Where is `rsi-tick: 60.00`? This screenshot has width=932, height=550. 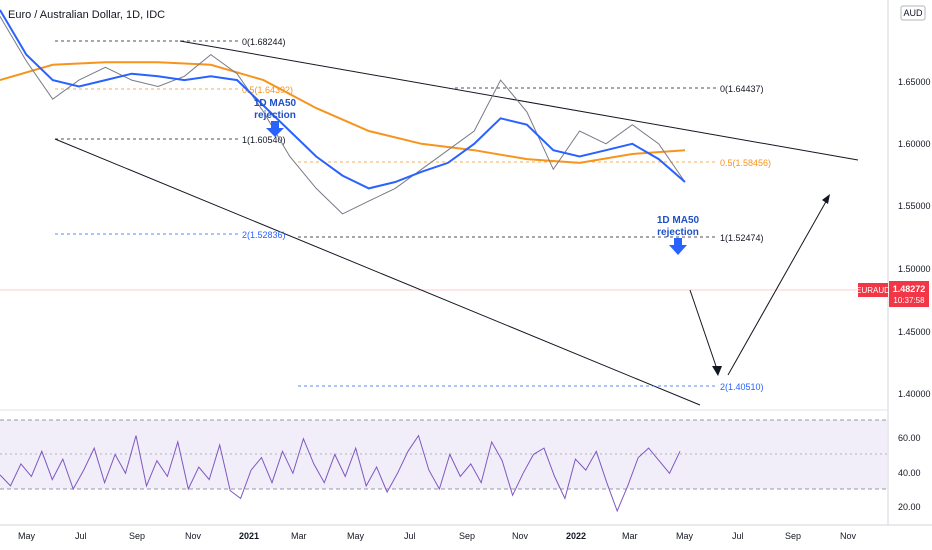
rsi-tick: 60.00 is located at coordinates (909, 438).